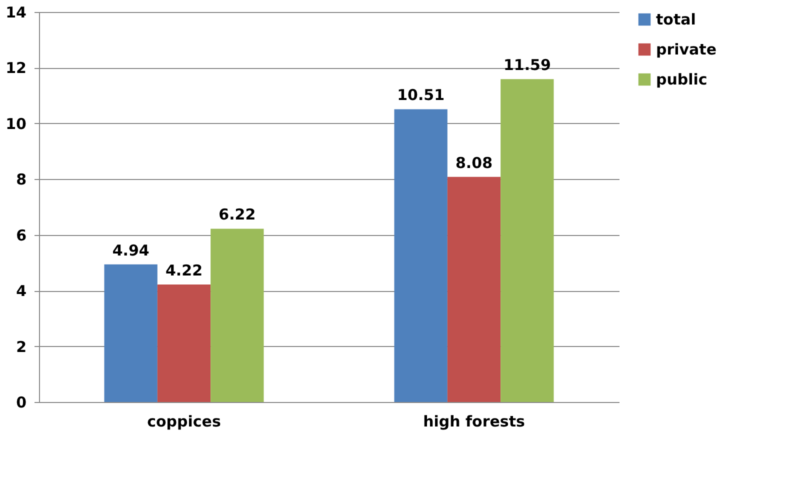  What do you see at coordinates (16, 123) in the screenshot?
I see `y-tick-label: 10` at bounding box center [16, 123].